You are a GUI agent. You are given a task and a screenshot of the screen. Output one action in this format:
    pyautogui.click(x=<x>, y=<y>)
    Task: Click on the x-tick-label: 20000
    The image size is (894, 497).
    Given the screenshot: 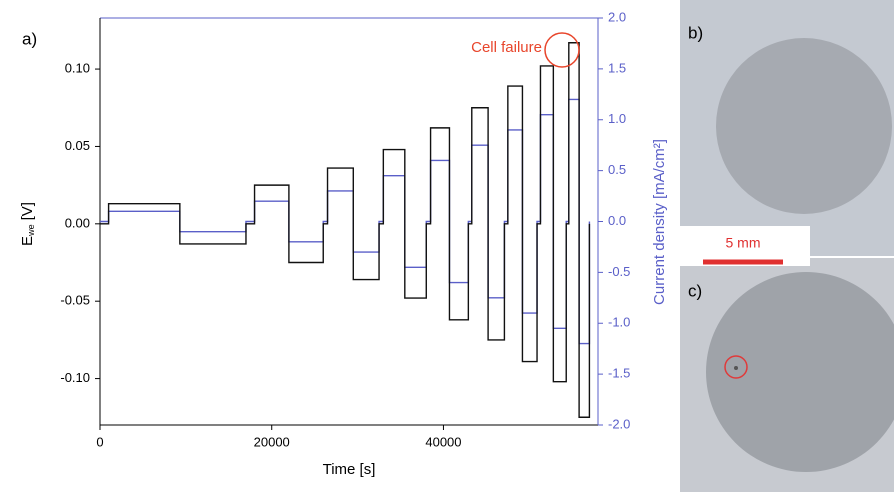 What is the action you would take?
    pyautogui.click(x=272, y=441)
    